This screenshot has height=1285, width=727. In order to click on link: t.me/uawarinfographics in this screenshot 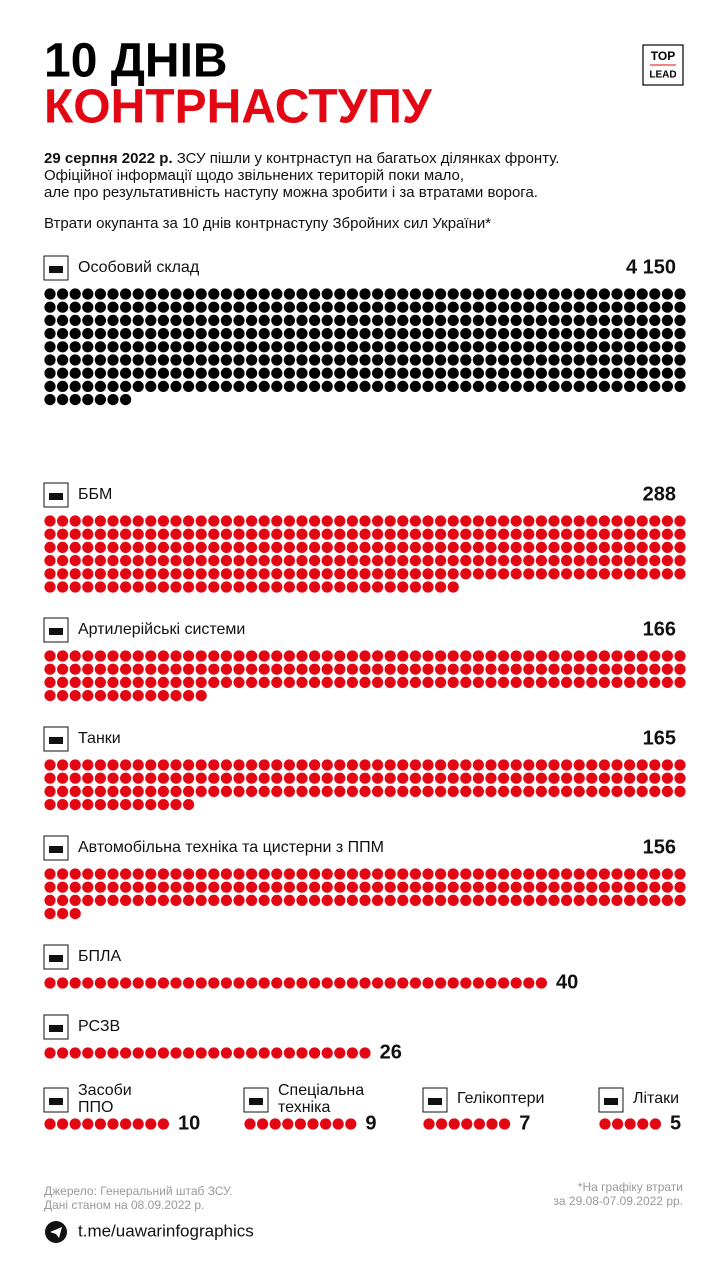, I will do `click(166, 1230)`.